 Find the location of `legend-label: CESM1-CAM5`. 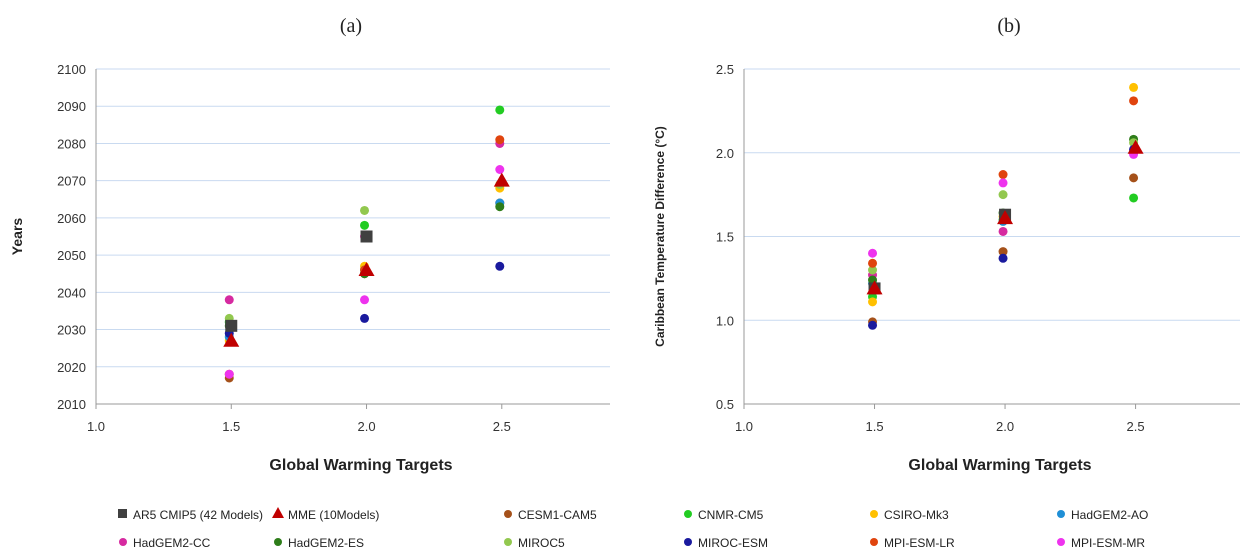

legend-label: CESM1-CAM5 is located at coordinates (557, 515).